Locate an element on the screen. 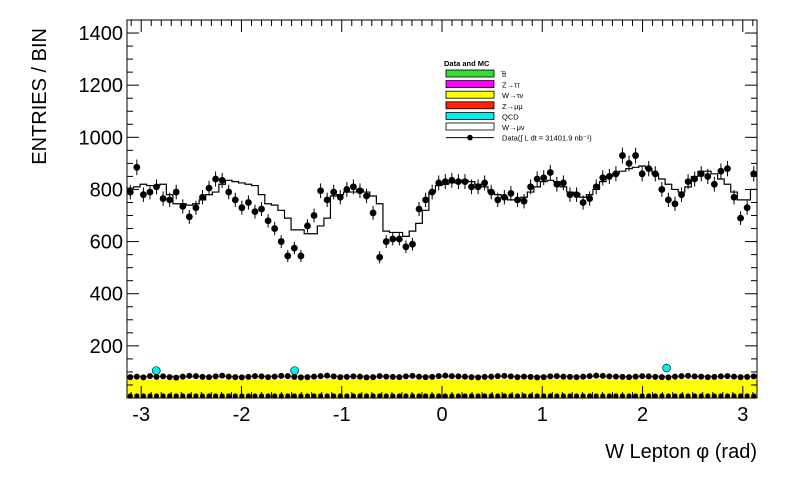 The image size is (796, 479). x-tick-label: -3 is located at coordinates (141, 415).